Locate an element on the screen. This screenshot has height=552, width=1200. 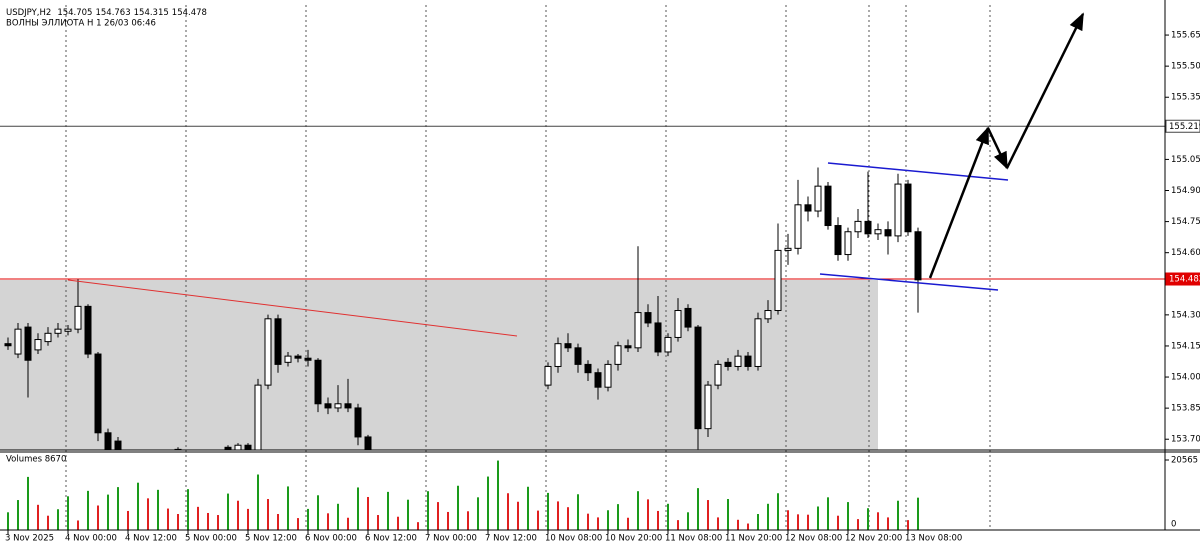
y-tick-label: 154.909 is located at coordinates (1185, 191).